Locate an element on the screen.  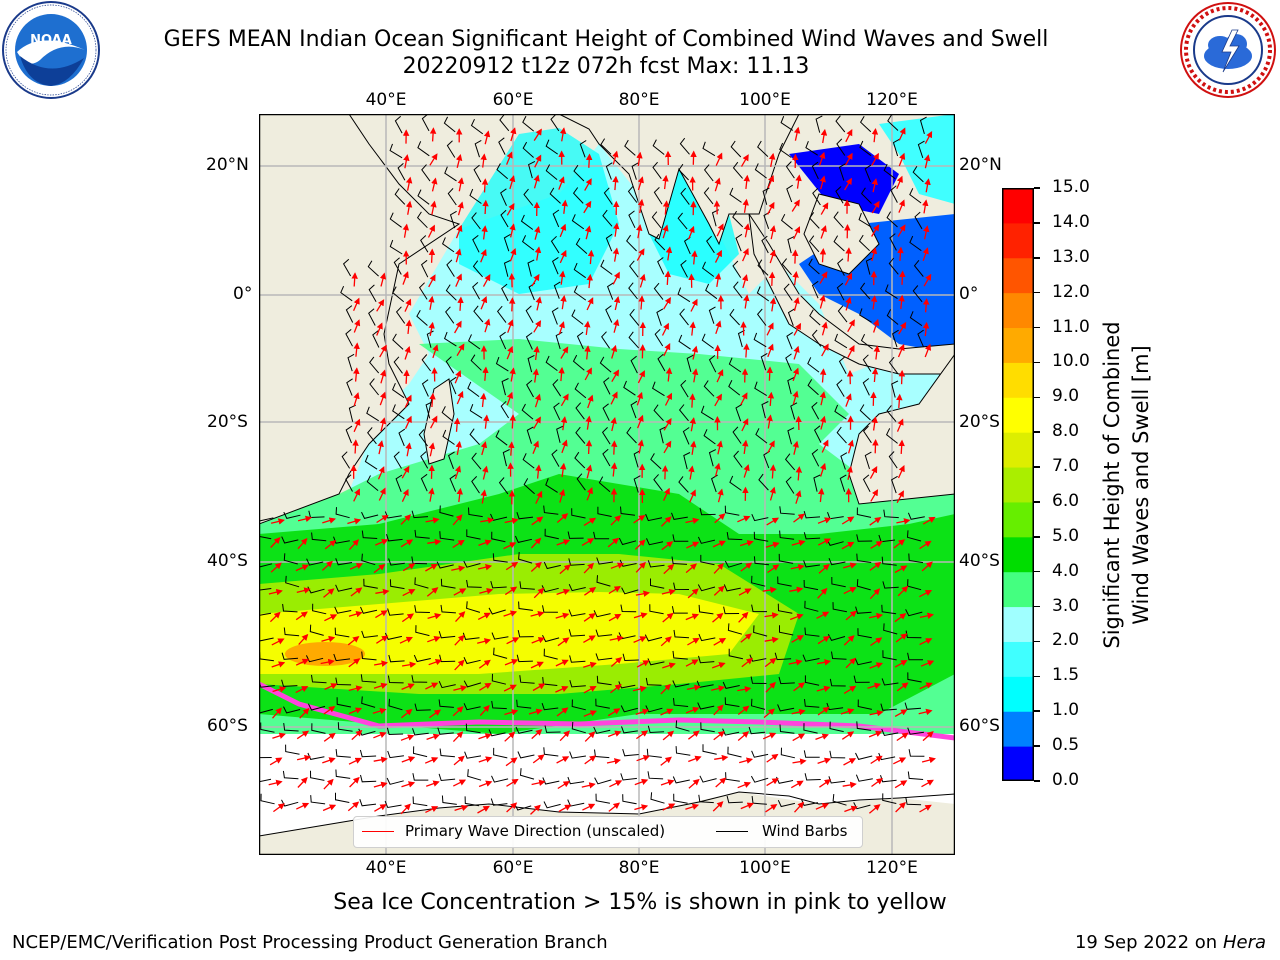
lon-tick-top-120: 120°E is located at coordinates (892, 100).